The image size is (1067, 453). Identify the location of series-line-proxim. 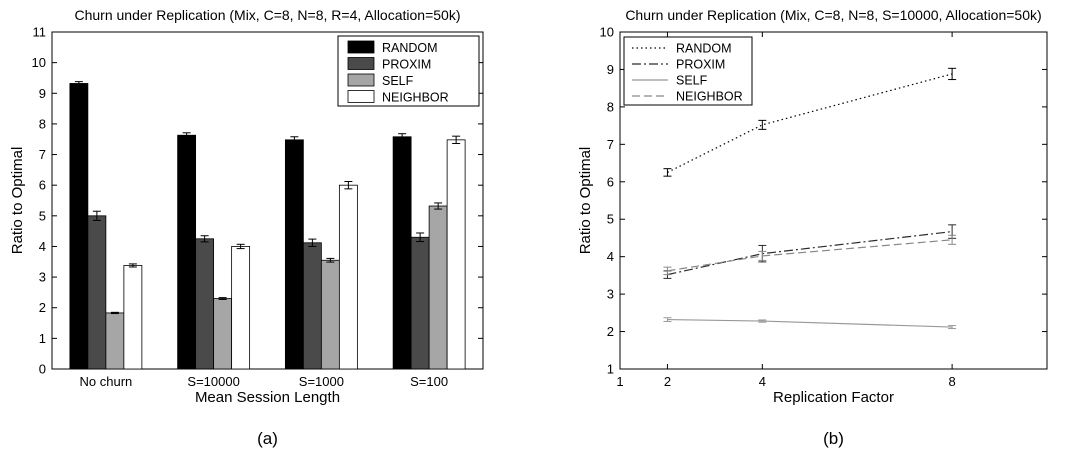
(810, 253).